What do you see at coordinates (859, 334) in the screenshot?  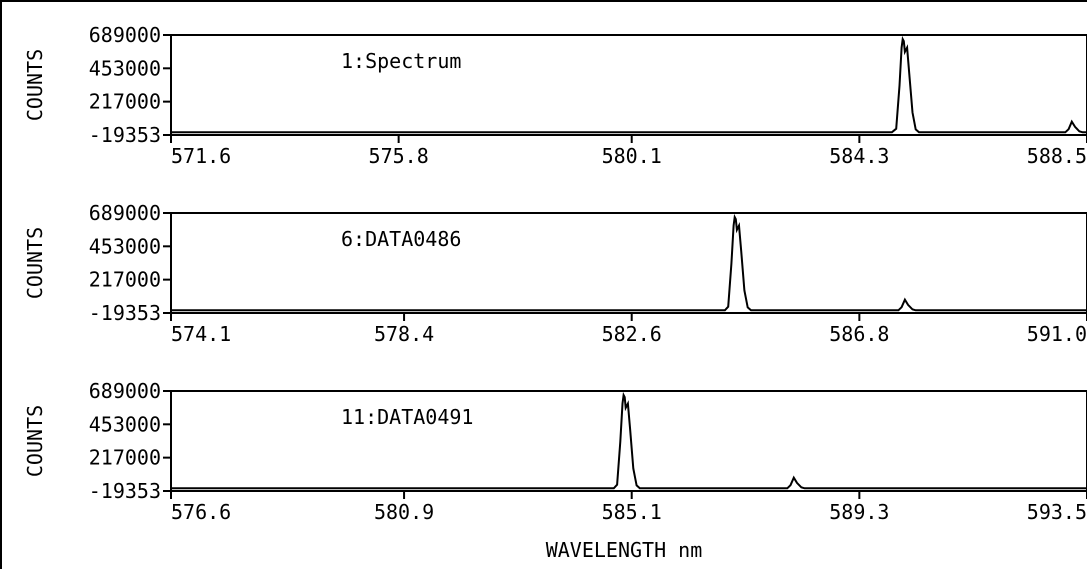 I see `x-tick-label: 586.8` at bounding box center [859, 334].